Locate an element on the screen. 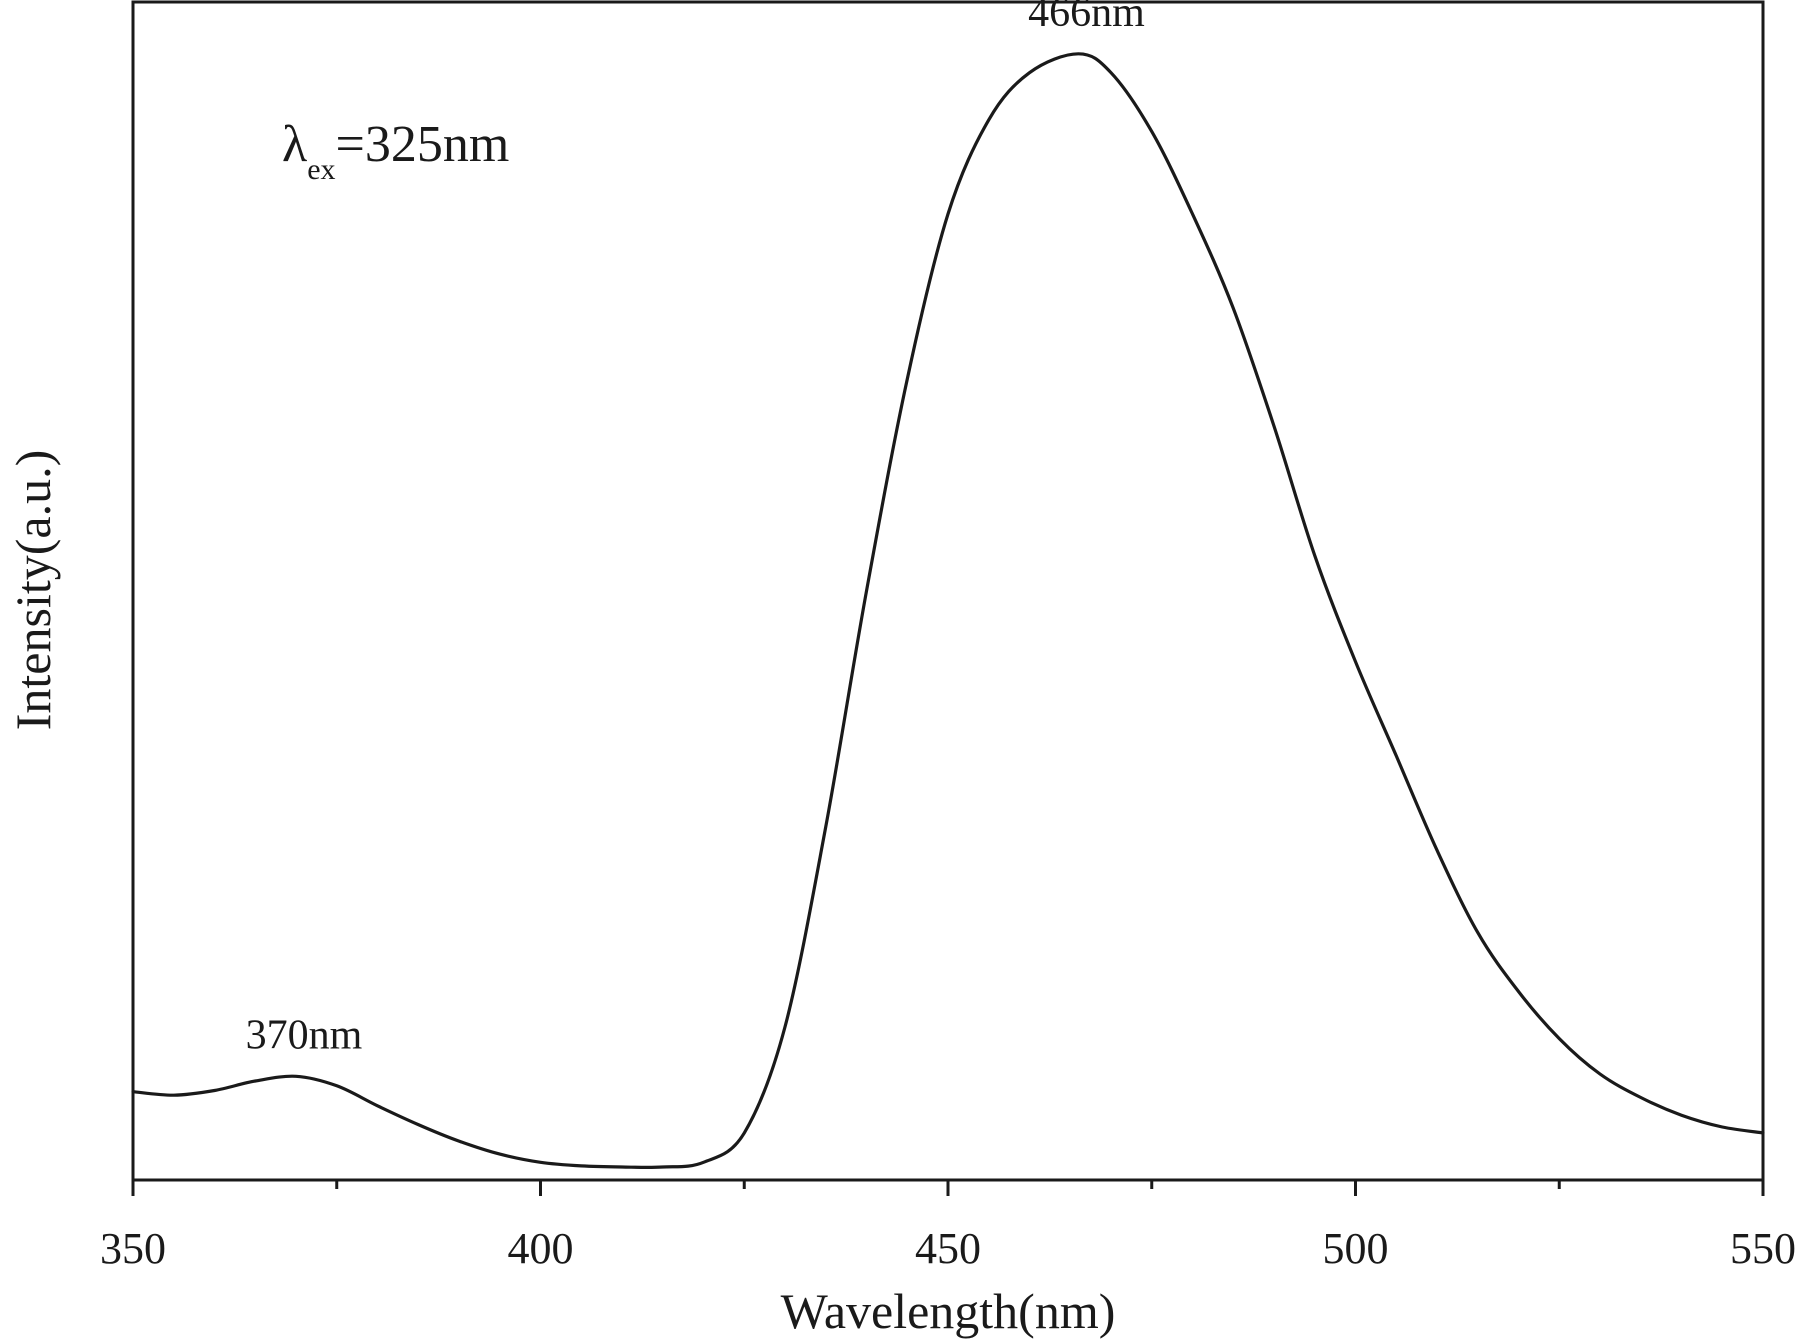 Image resolution: width=1800 pixels, height=1341 pixels. excitation-lambda: λ is located at coordinates (294, 144).